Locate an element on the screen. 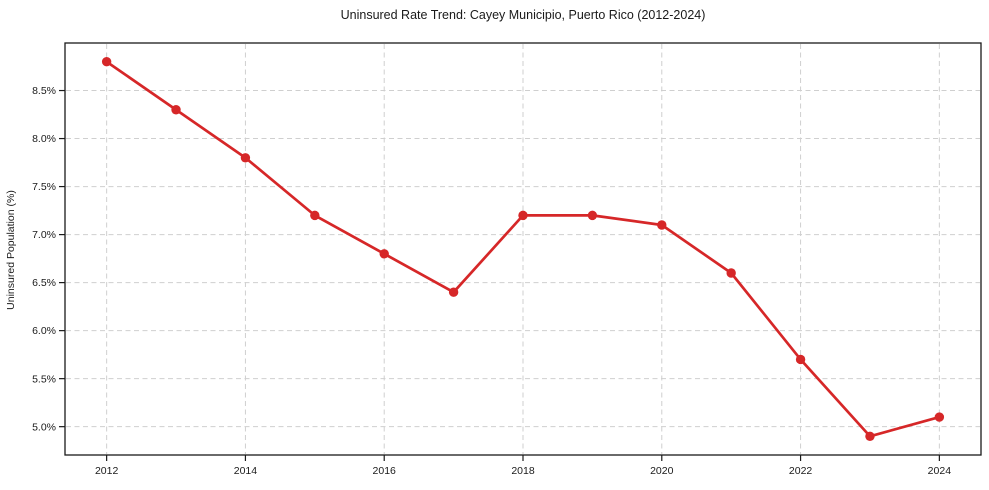 The width and height of the screenshot is (989, 490). x-tick-label: 2014 is located at coordinates (246, 471).